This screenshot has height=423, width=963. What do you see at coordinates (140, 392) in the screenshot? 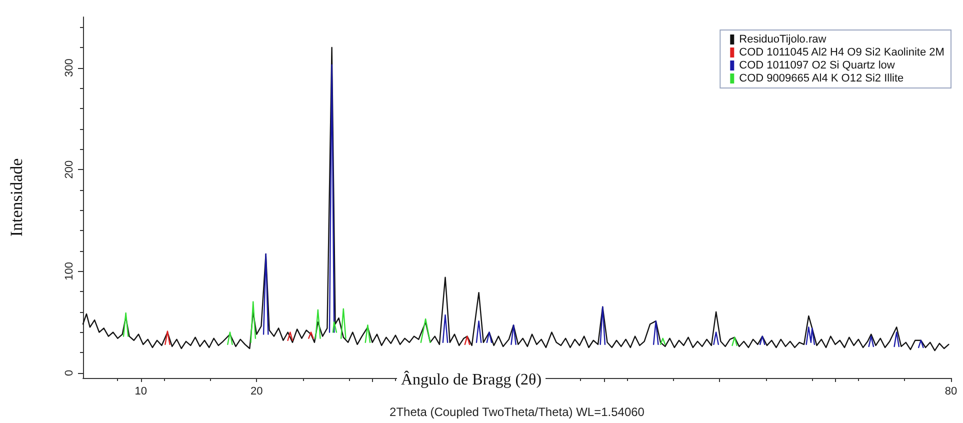
I see `x-tick-label: 10` at bounding box center [140, 392].